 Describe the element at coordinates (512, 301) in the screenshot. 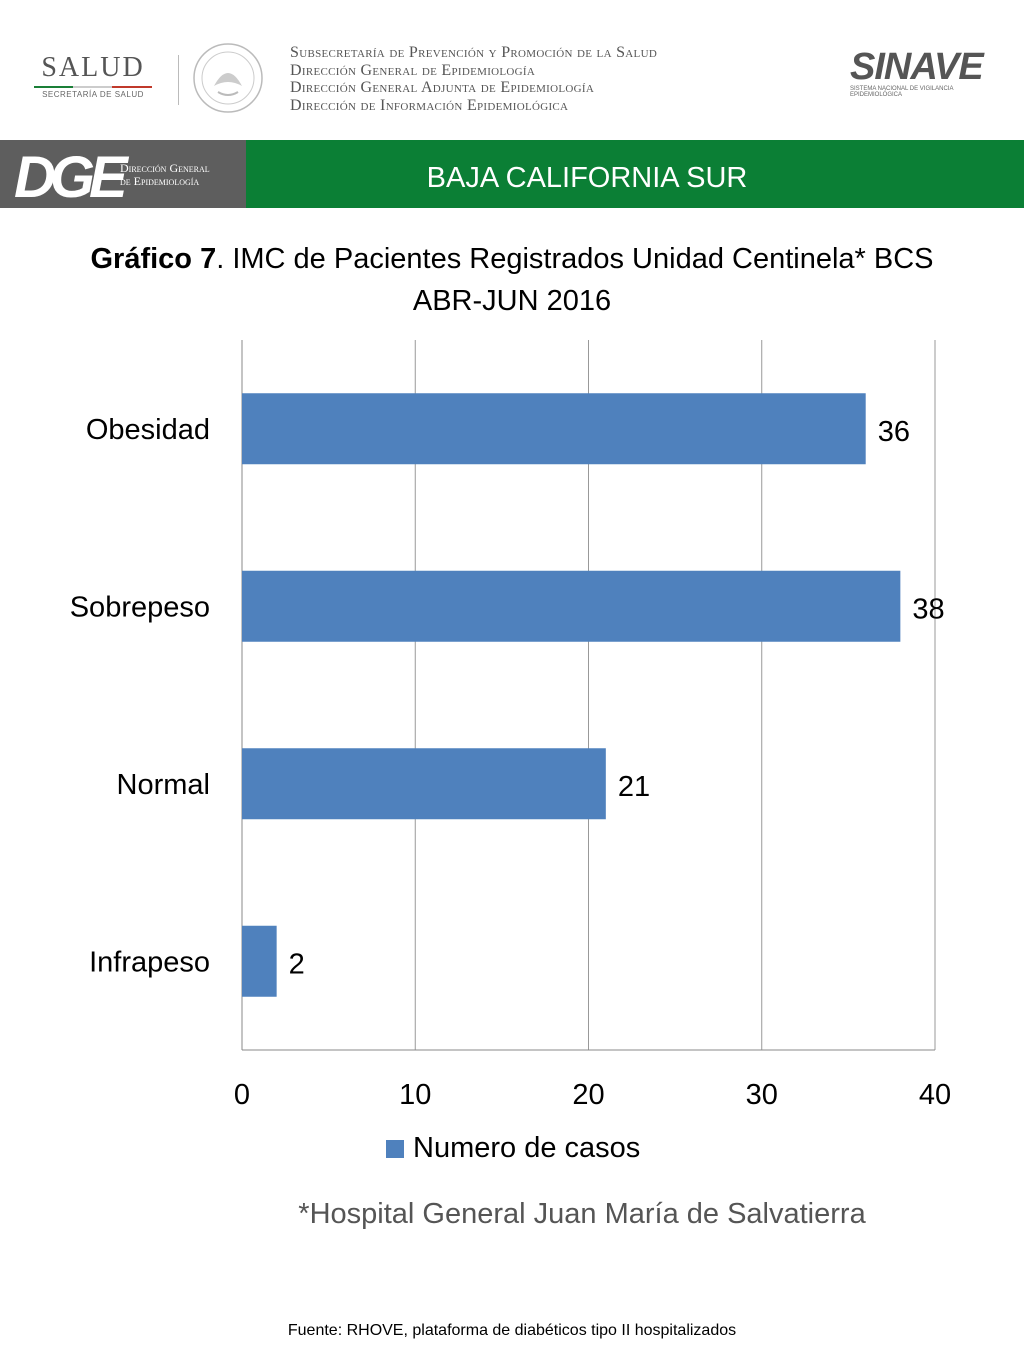

I see `chart-title-line-2: ABR-JUN 2016` at that location.